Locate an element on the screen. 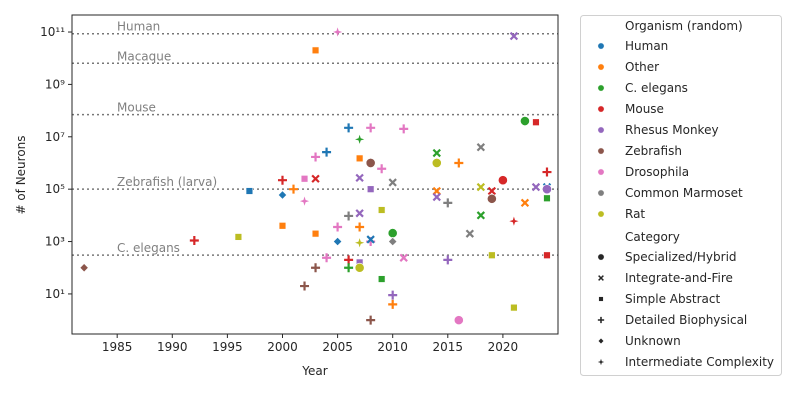  legend-item-organism: Drosophila is located at coordinates (643, 172).